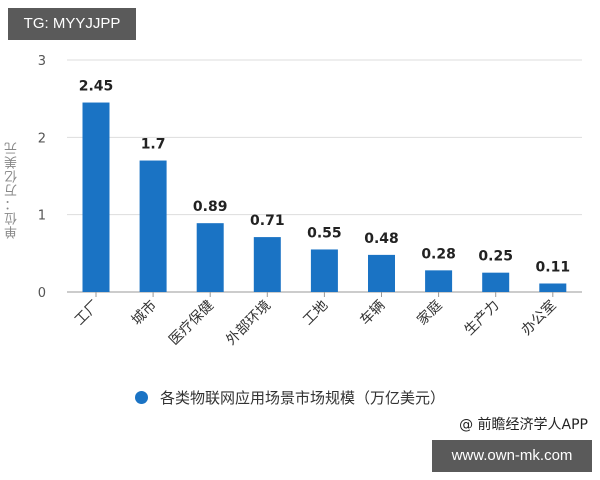  Describe the element at coordinates (512, 456) in the screenshot. I see `url-badge: www.own-mk.com` at that location.